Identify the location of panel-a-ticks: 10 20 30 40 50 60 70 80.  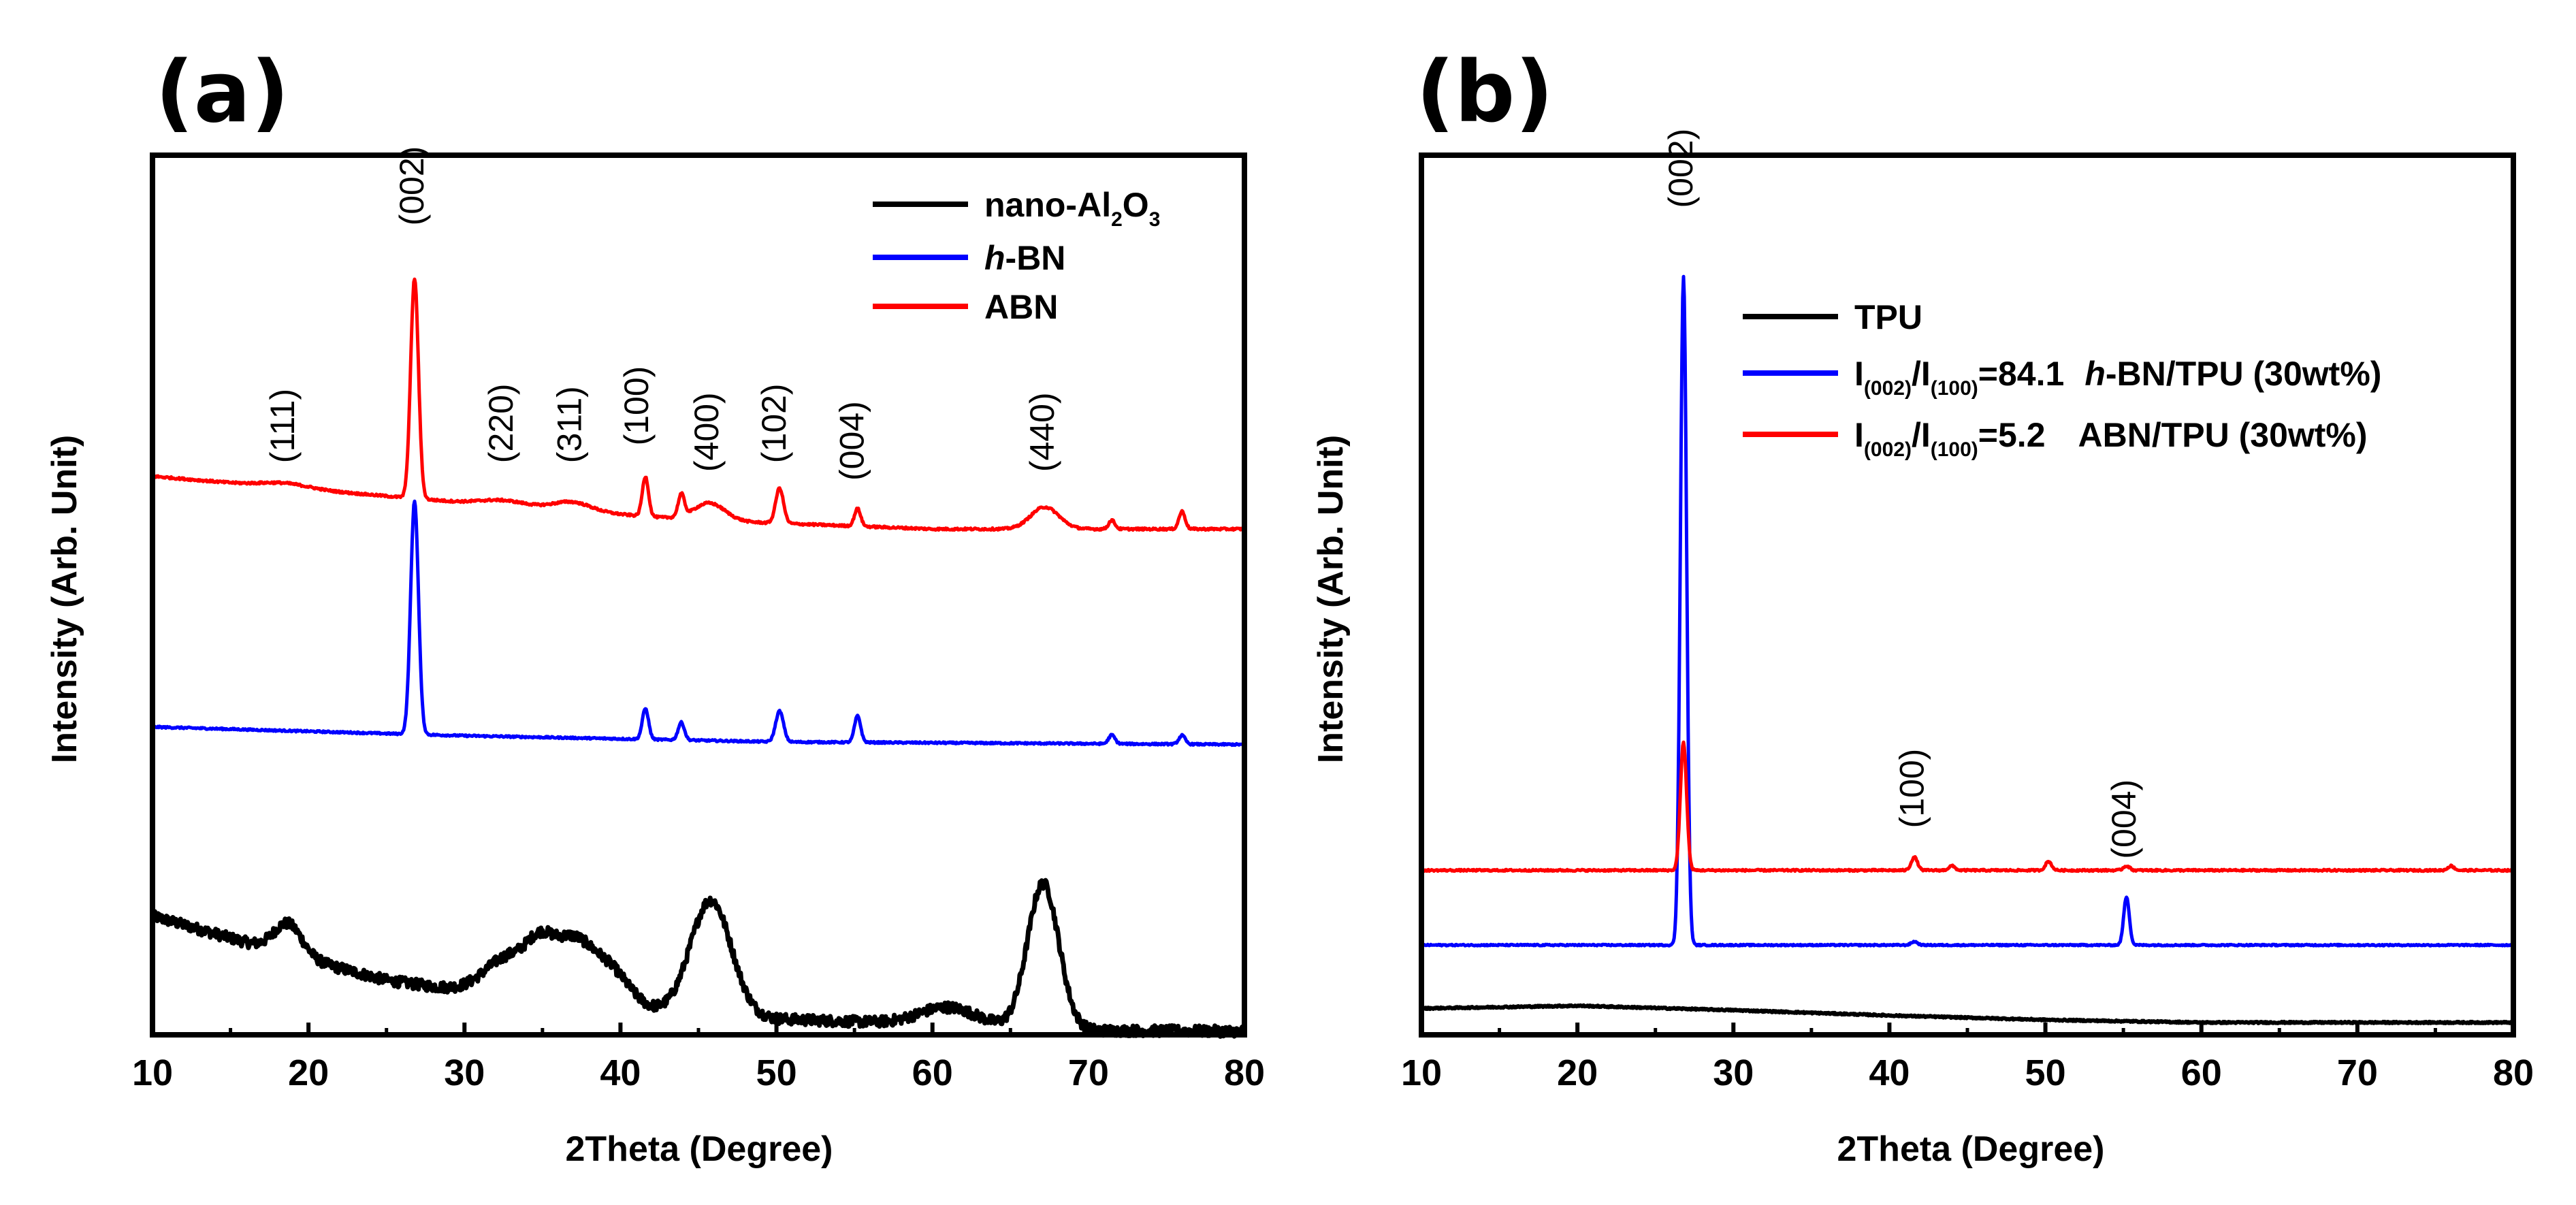
(699, 1058).